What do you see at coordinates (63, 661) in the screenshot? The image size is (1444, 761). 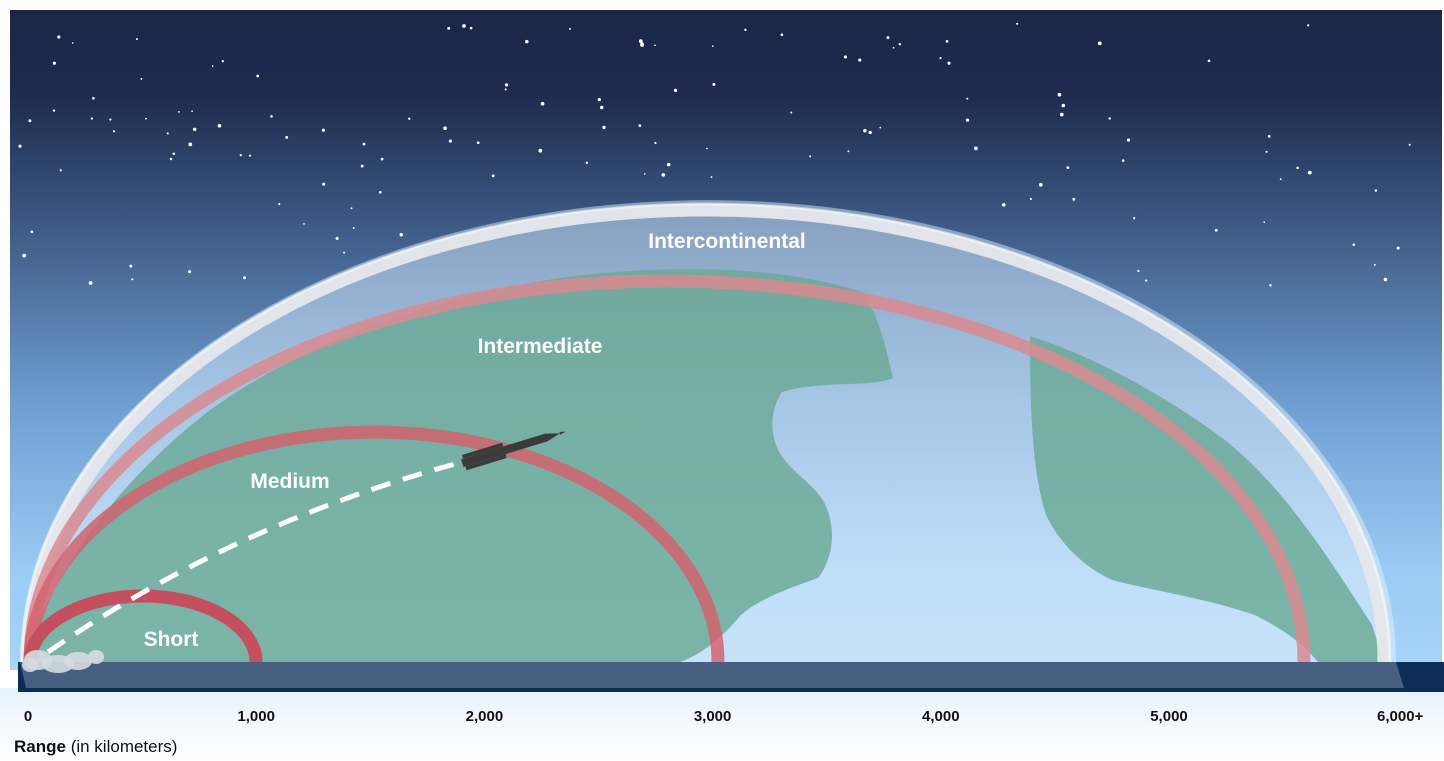 I see `launch-smoke-icon` at bounding box center [63, 661].